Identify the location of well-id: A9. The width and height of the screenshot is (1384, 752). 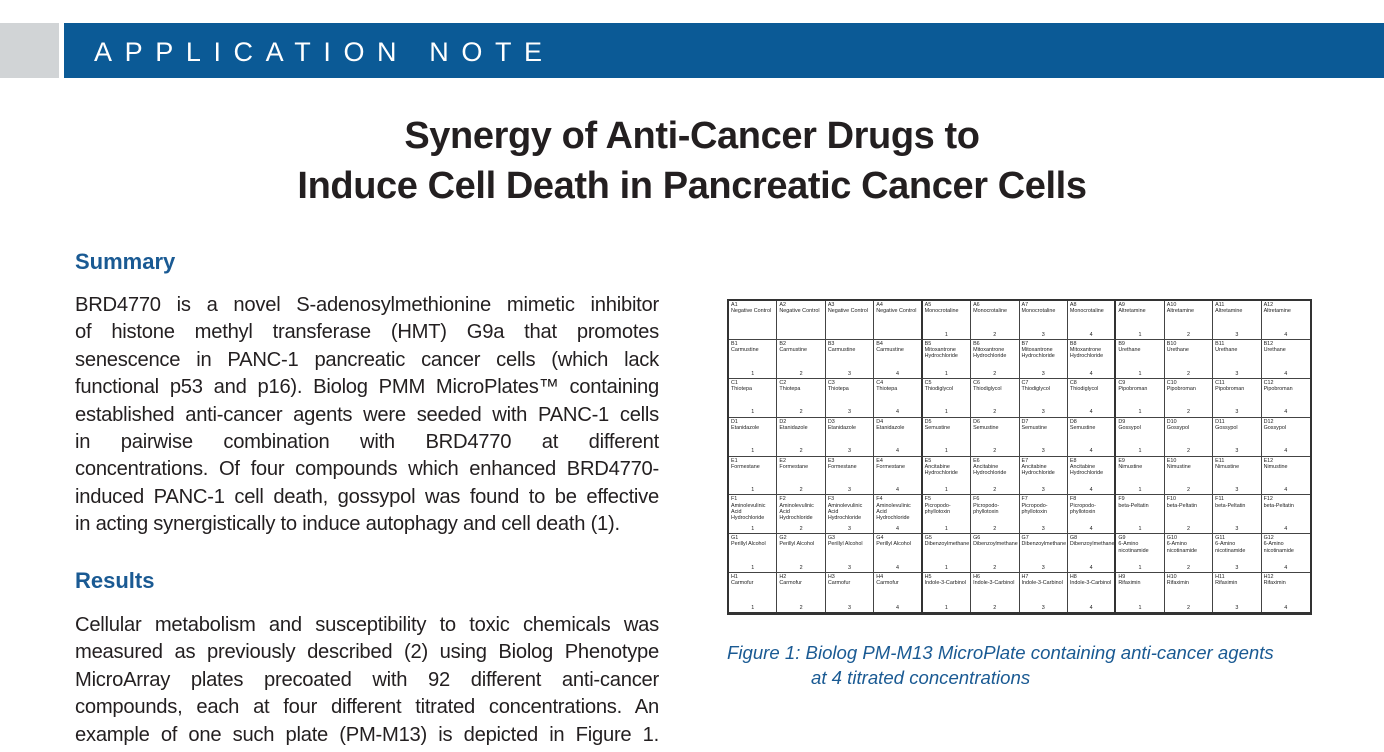
(1121, 305).